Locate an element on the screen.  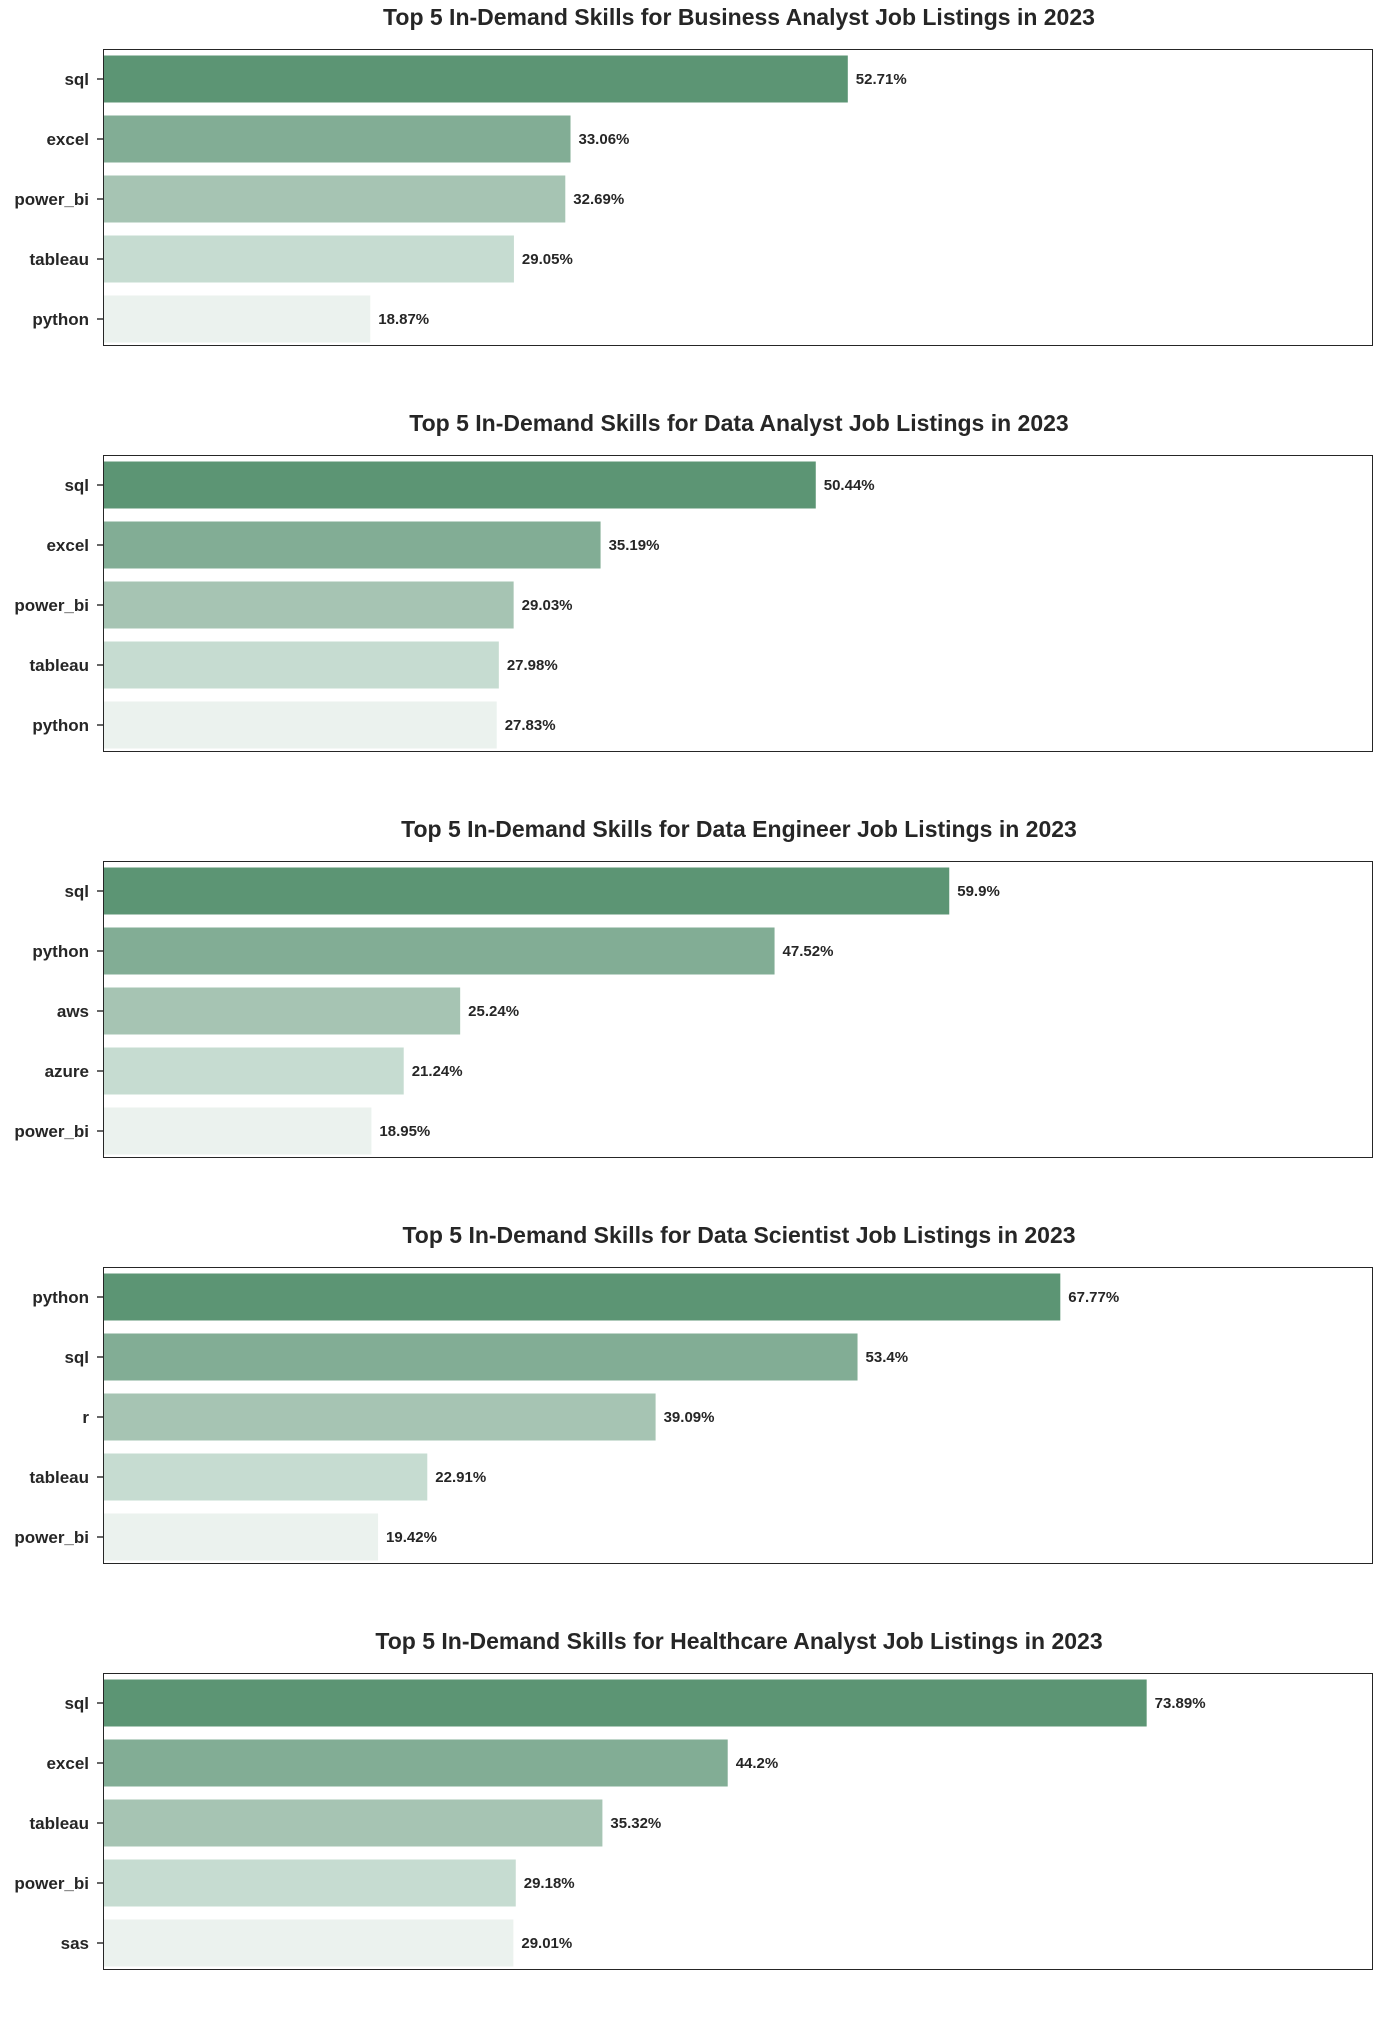
value-label-sas: 29.01% is located at coordinates (546, 1943).